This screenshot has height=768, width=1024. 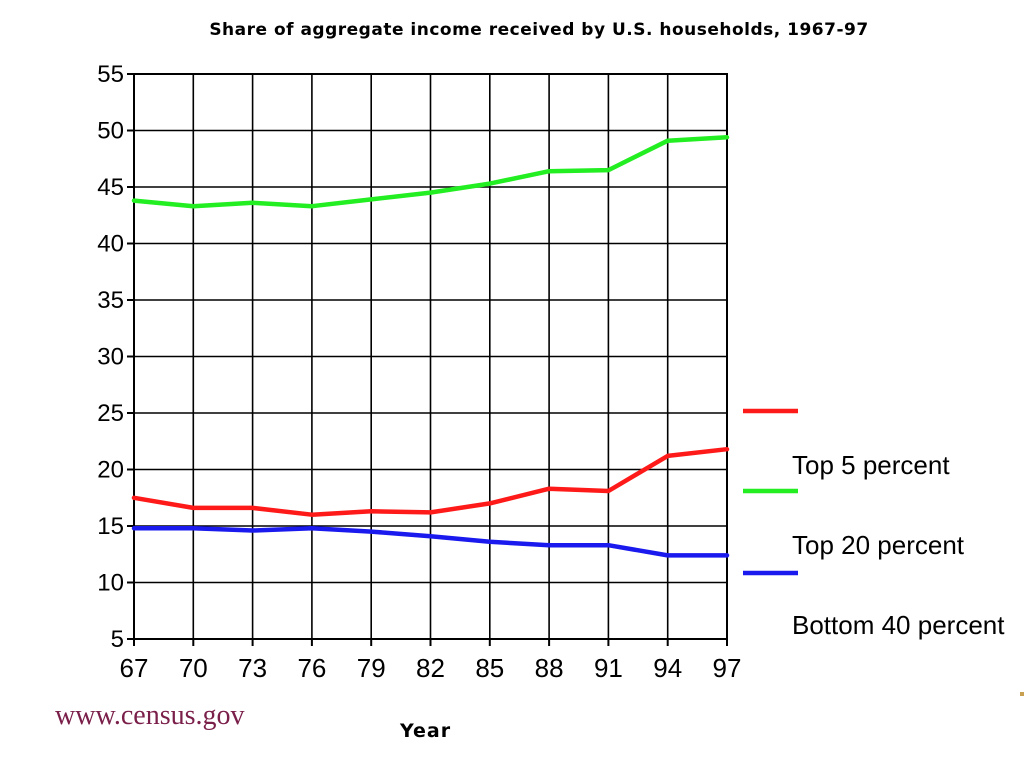 I want to click on chart-legend-swatches, so click(x=770, y=492).